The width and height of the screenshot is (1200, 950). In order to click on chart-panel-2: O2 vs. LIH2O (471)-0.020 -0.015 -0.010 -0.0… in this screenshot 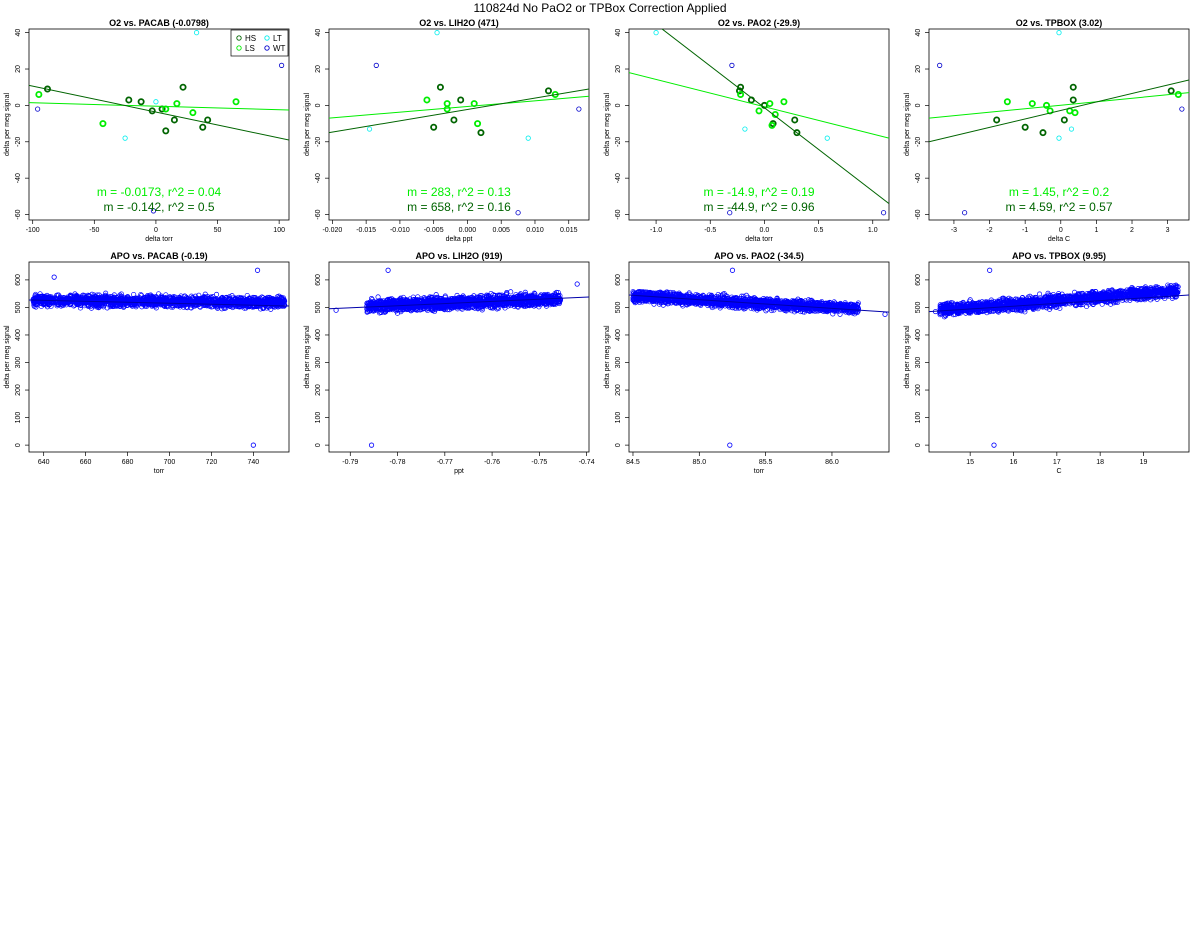, I will do `click(447, 130)`.